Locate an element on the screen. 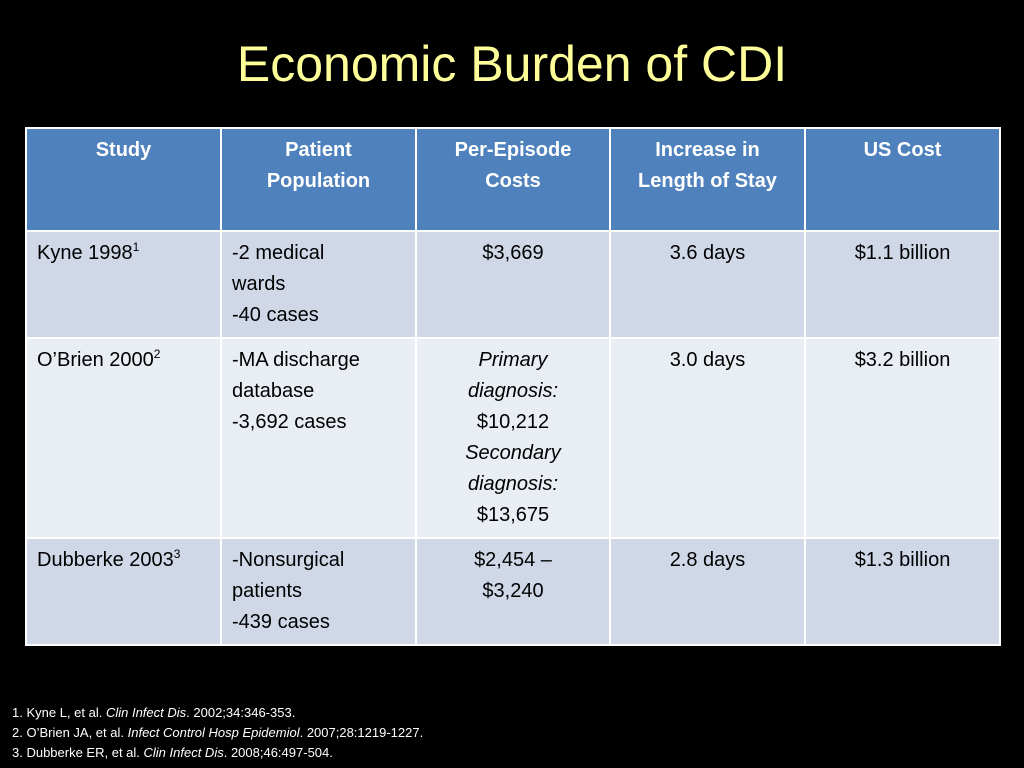  cell-population: -2 medical wards -40 cases is located at coordinates (318, 284).